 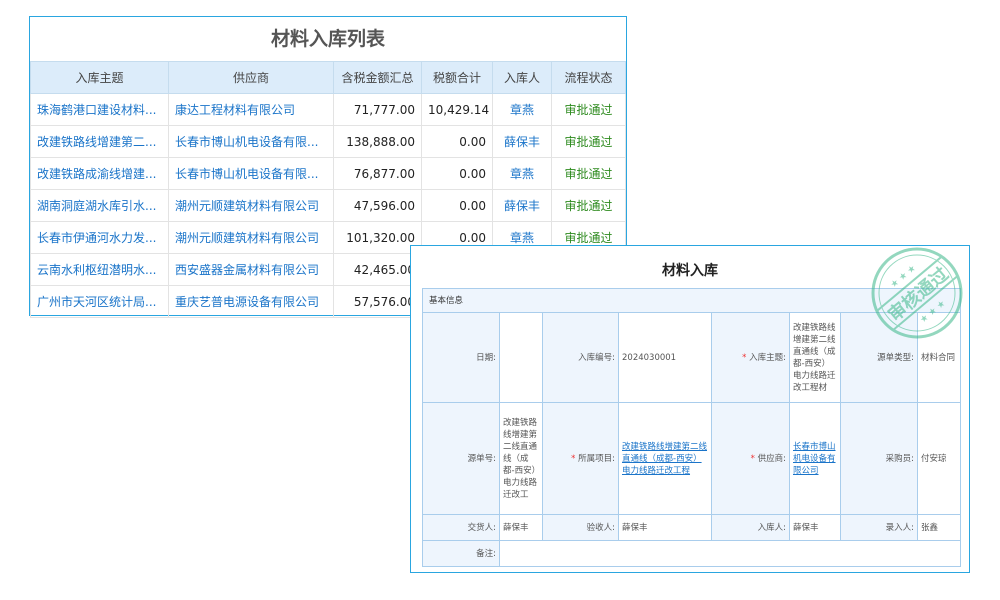 I want to click on receiver-value: 薛保丰, so click(x=665, y=527).